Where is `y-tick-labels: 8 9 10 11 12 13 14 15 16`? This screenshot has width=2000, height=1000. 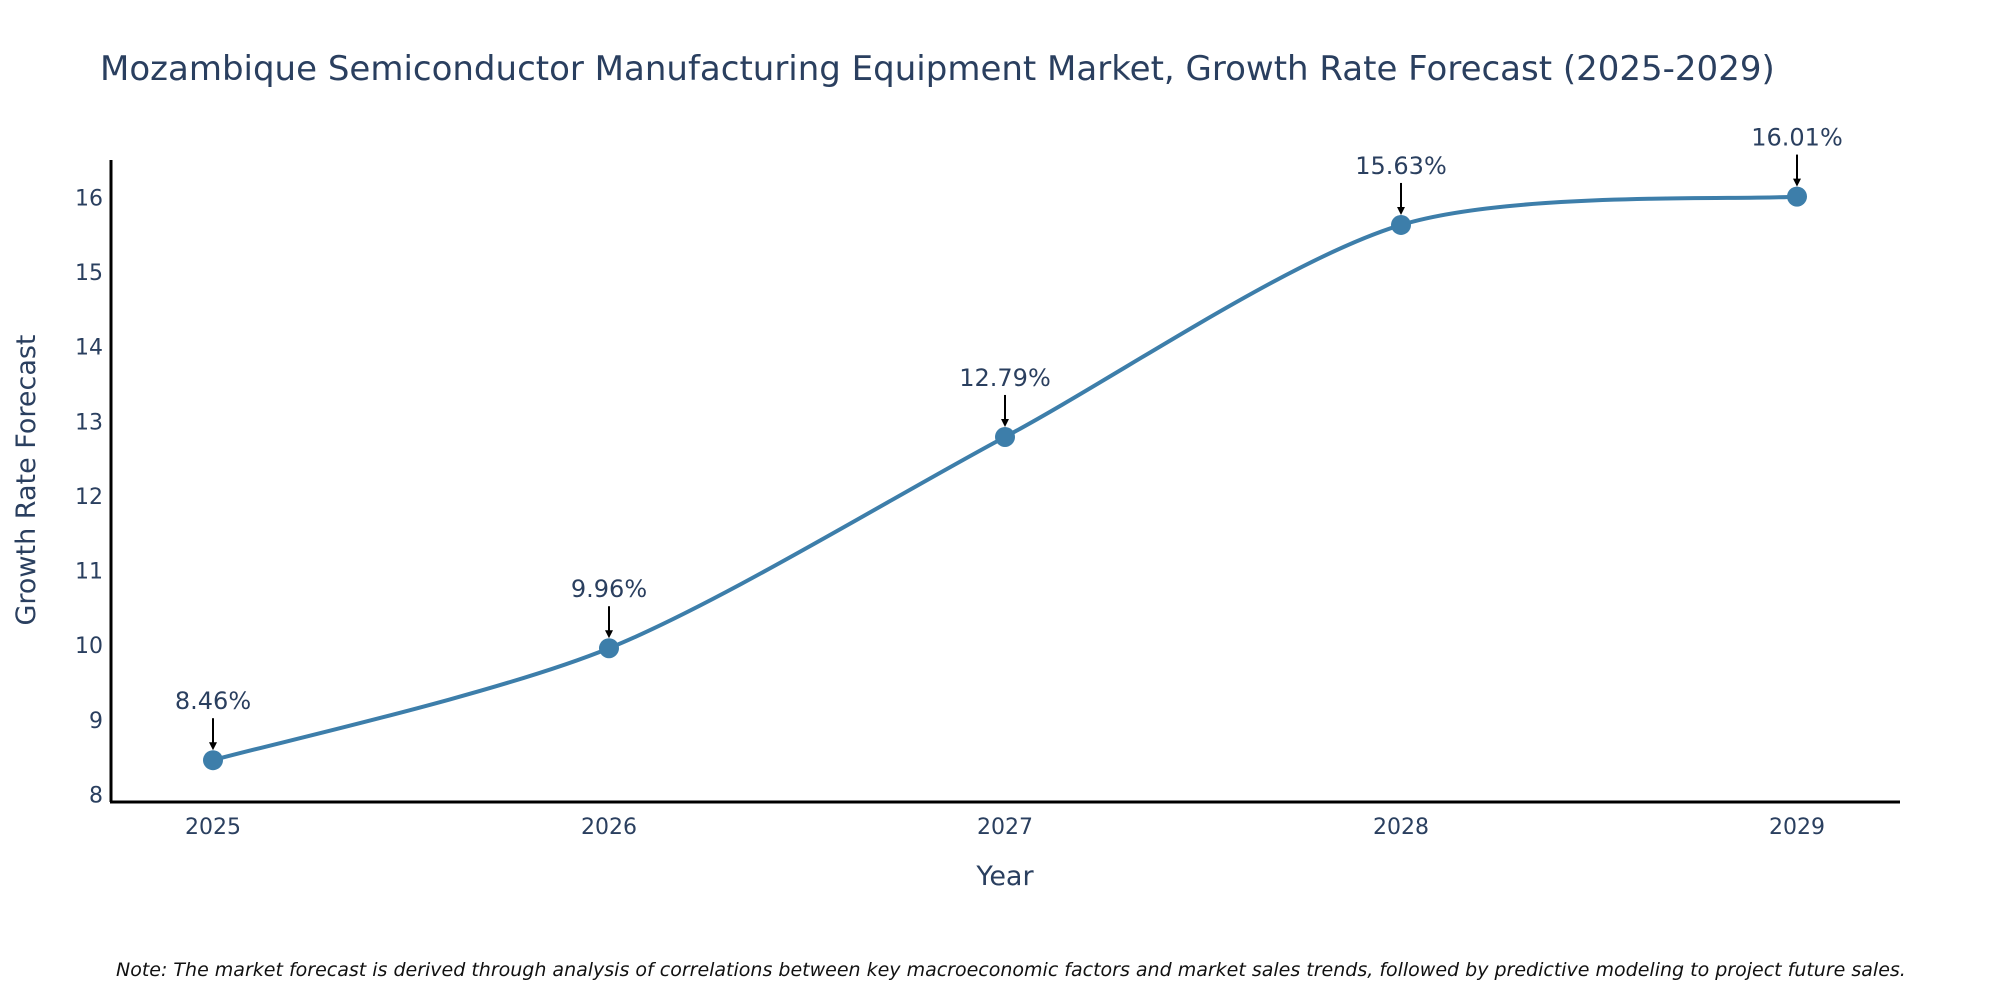
y-tick-labels: 8 9 10 11 12 13 14 15 16 is located at coordinates (89, 497).